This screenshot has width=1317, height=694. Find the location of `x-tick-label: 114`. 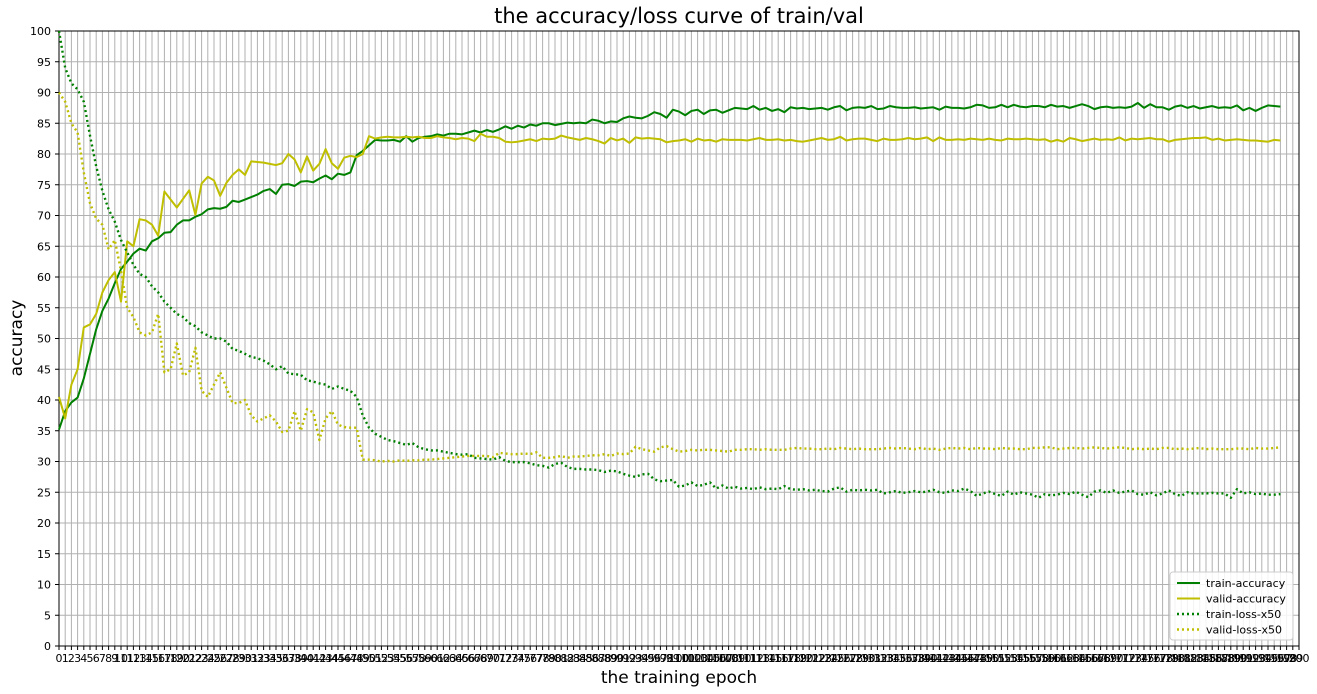

x-tick-label: 114 is located at coordinates (765, 658).